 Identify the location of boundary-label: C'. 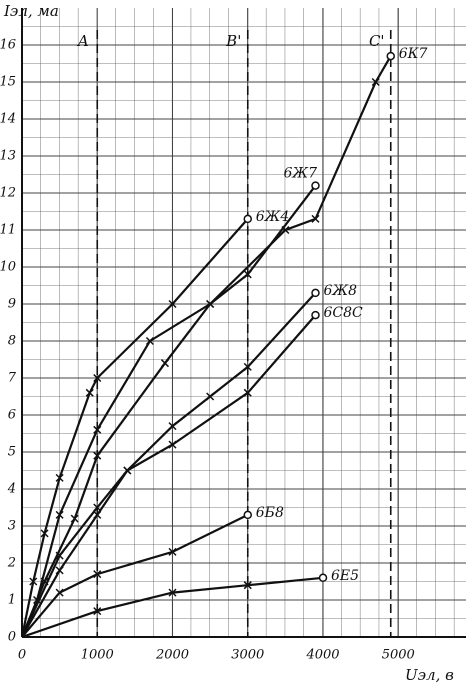
(377, 41).